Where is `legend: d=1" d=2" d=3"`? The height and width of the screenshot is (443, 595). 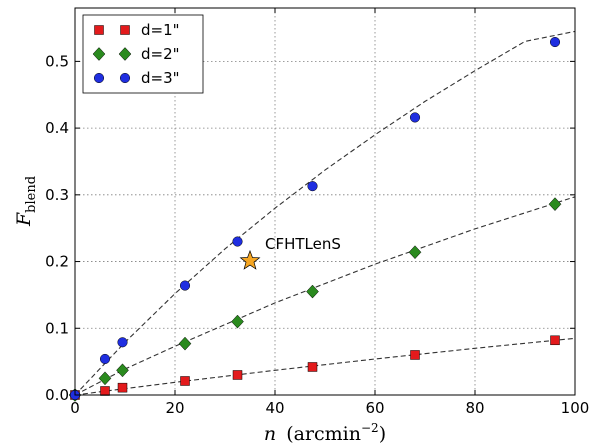
legend: d=1" d=2" d=3" is located at coordinates (143, 54).